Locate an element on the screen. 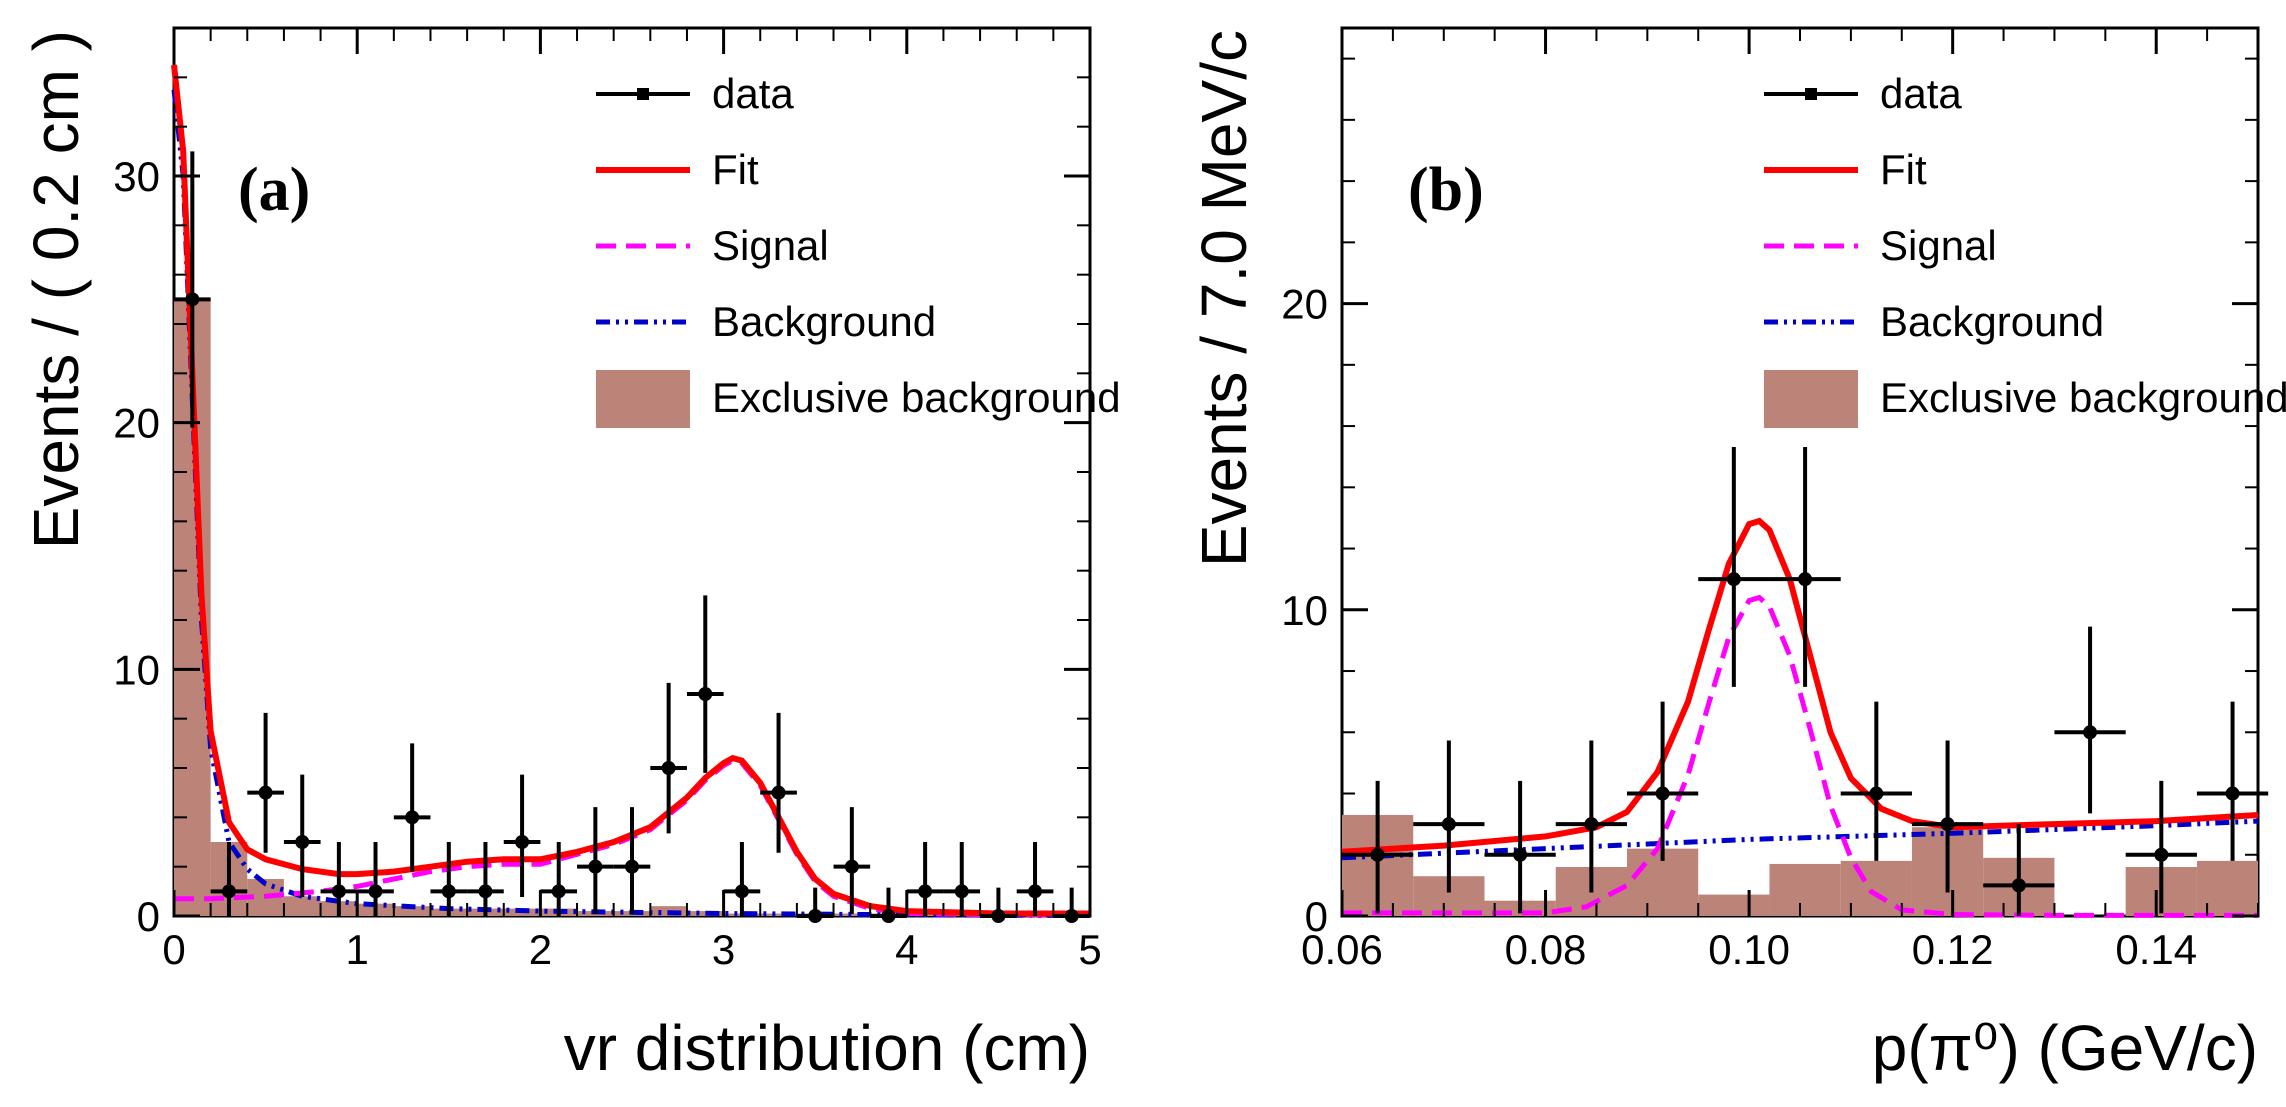 The image size is (2286, 1107). panel-a-y-tick-label: 0 is located at coordinates (148, 916).